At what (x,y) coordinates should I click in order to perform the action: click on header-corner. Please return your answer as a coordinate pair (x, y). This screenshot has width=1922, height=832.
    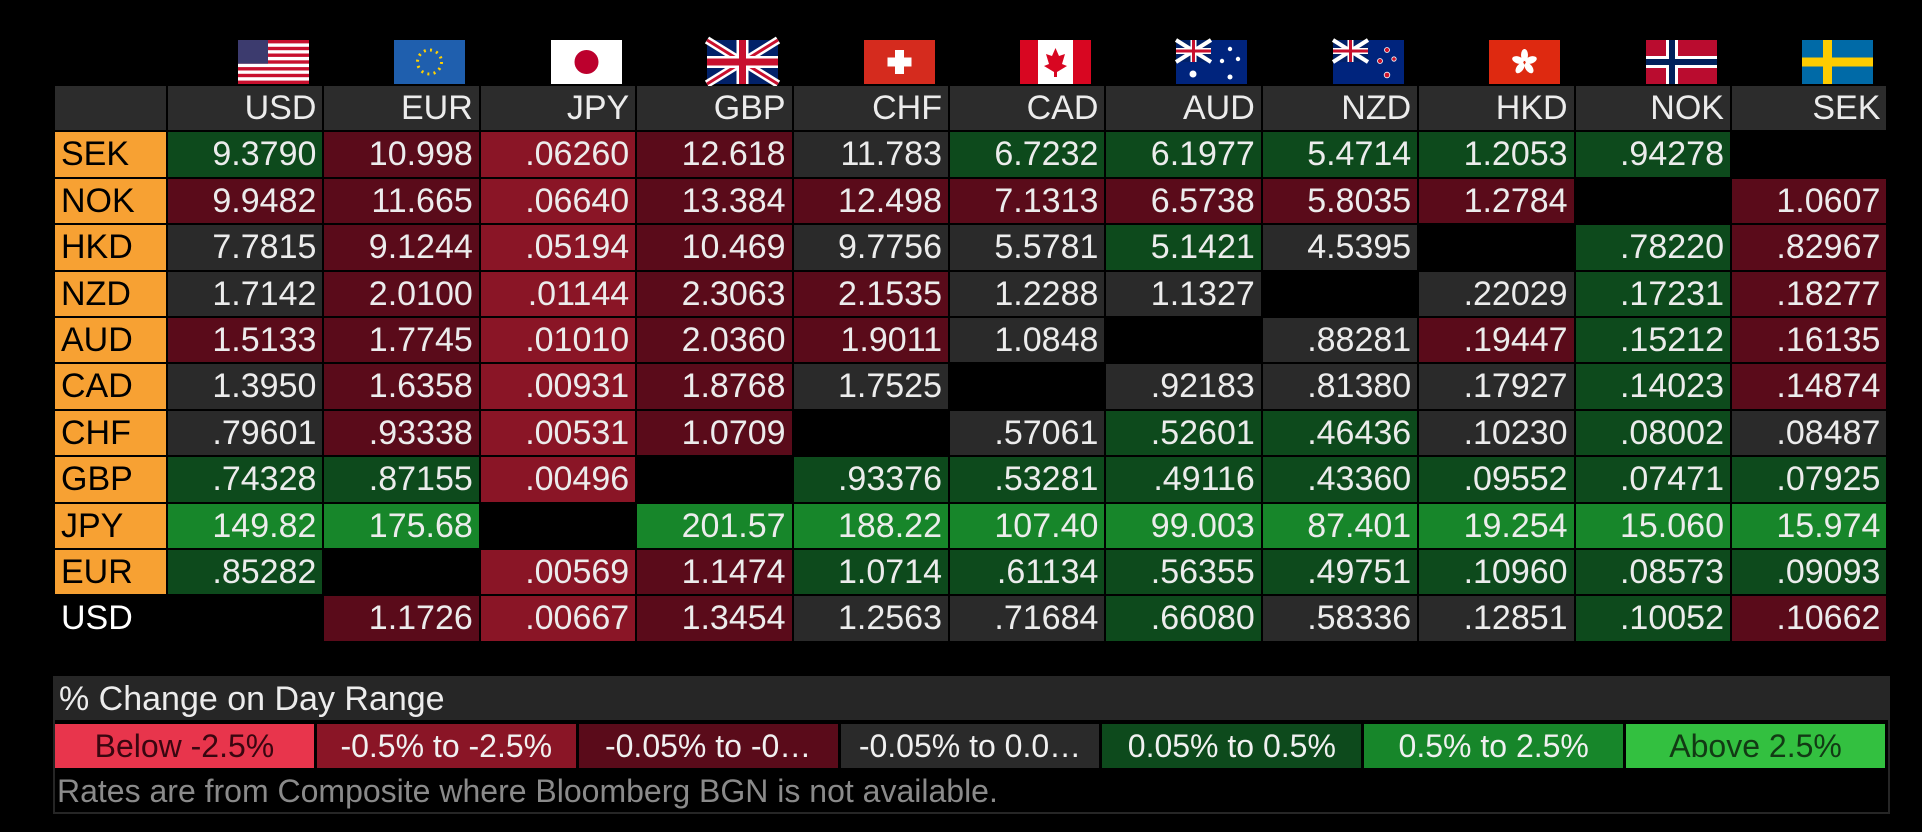
    Looking at the image, I should click on (110, 108).